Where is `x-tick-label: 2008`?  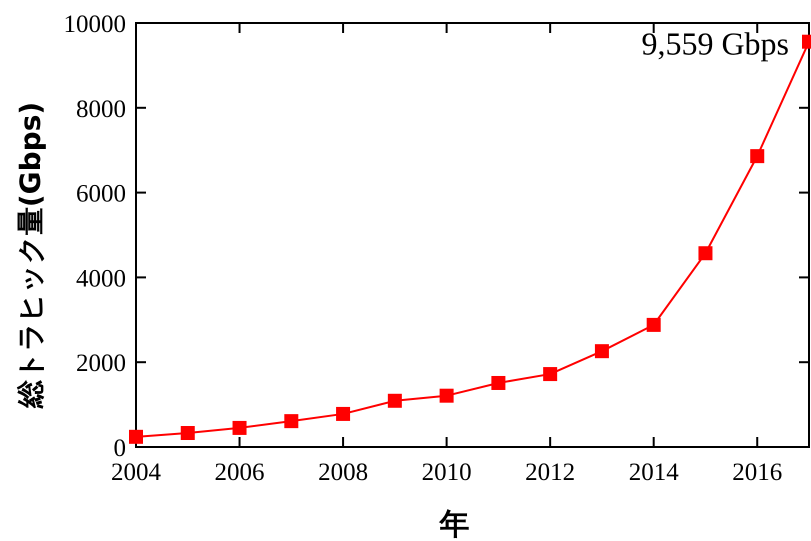
x-tick-label: 2008 is located at coordinates (343, 472).